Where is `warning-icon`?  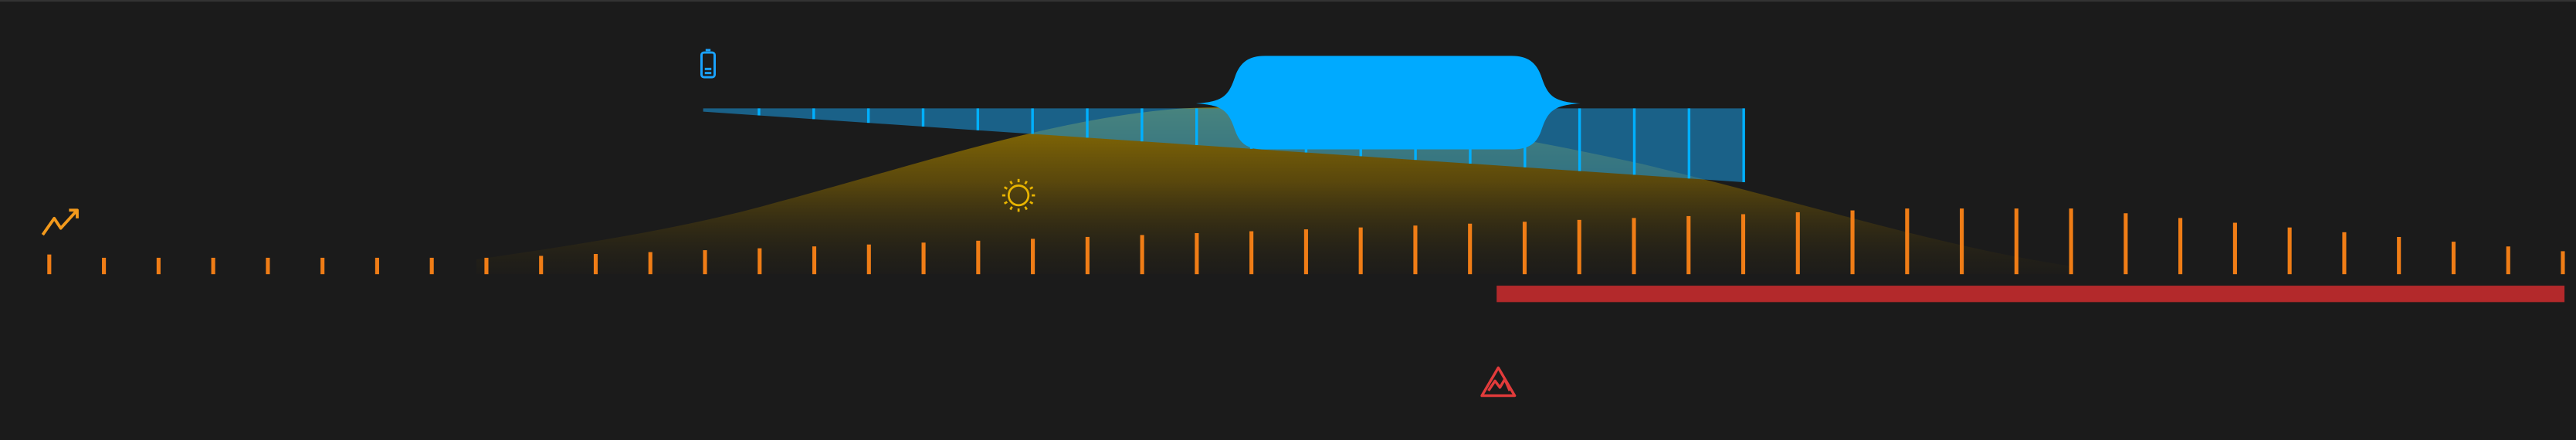
warning-icon is located at coordinates (1498, 382).